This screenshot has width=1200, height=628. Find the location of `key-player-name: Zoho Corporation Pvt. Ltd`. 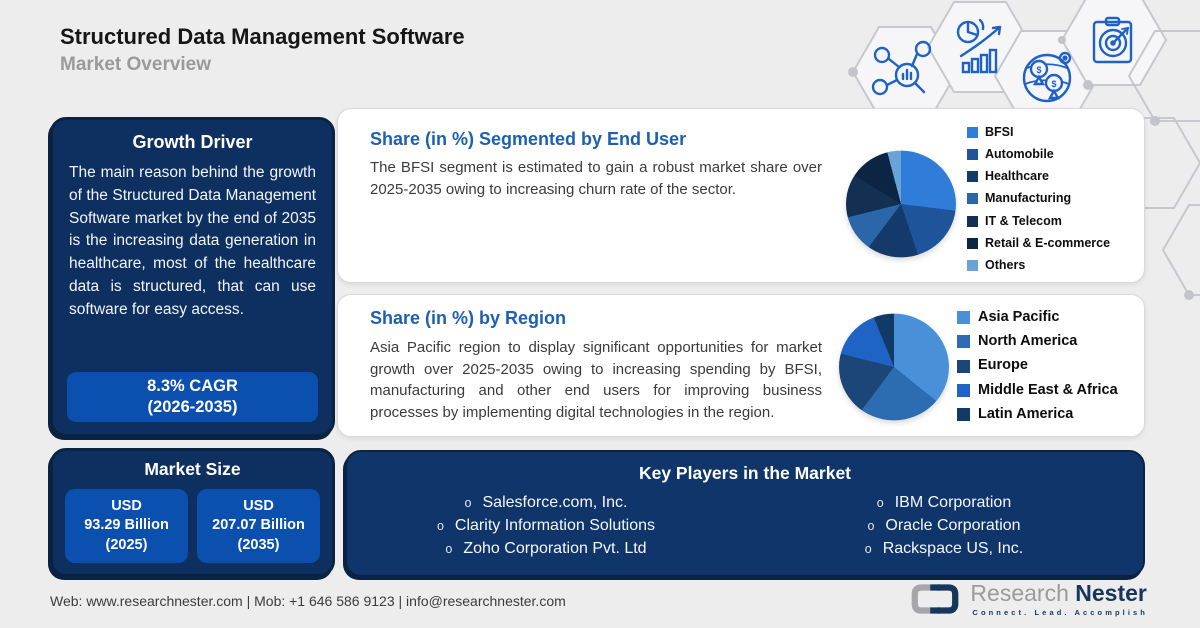

key-player-name: Zoho Corporation Pvt. Ltd is located at coordinates (555, 549).